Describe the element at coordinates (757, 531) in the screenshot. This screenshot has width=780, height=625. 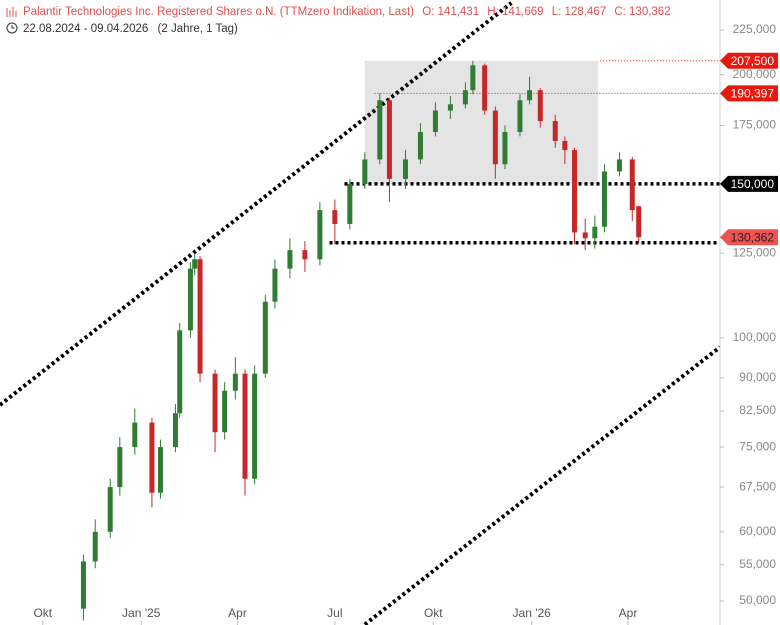
I see `y-tick-label: 60,000` at that location.